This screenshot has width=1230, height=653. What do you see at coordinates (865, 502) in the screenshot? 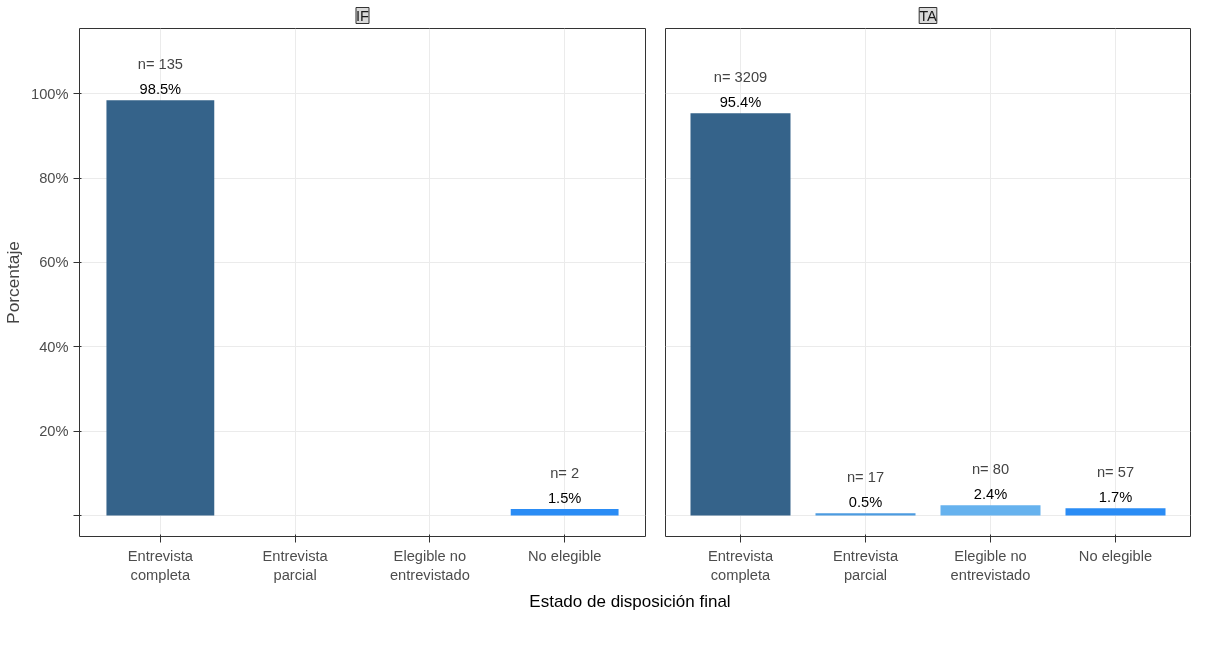
I see `data-label: 0.5%` at bounding box center [865, 502].